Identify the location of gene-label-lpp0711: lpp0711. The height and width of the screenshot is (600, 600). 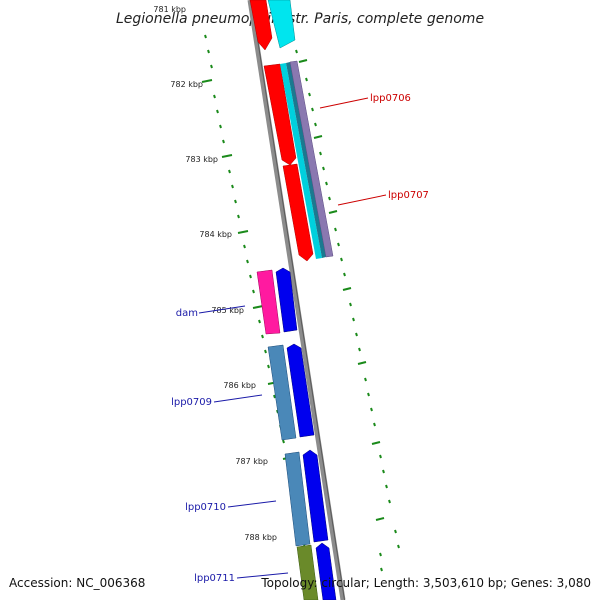
(214, 578).